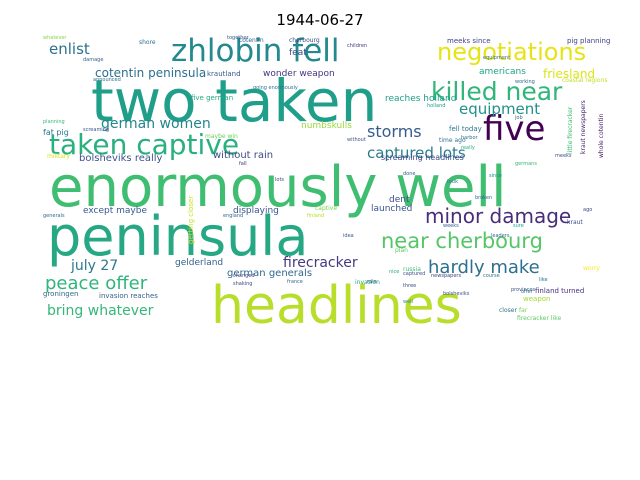  I want to click on word-england: england, so click(233, 216).